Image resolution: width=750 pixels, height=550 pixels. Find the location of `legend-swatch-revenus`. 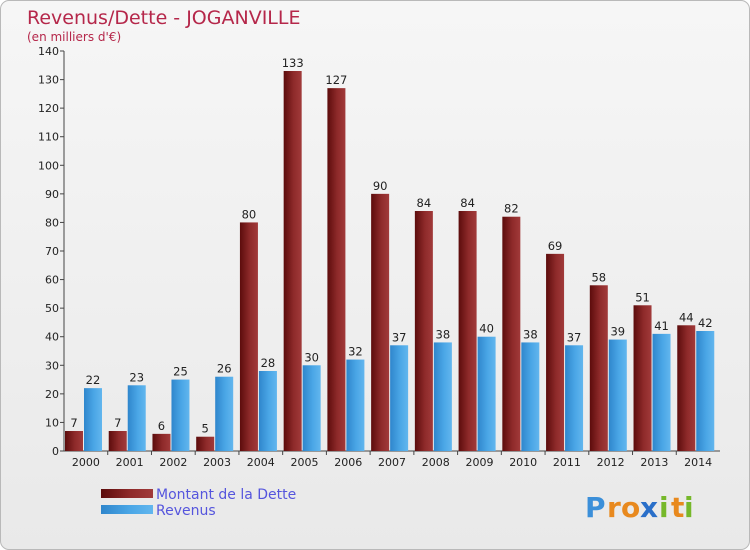

legend-swatch-revenus is located at coordinates (127, 509).